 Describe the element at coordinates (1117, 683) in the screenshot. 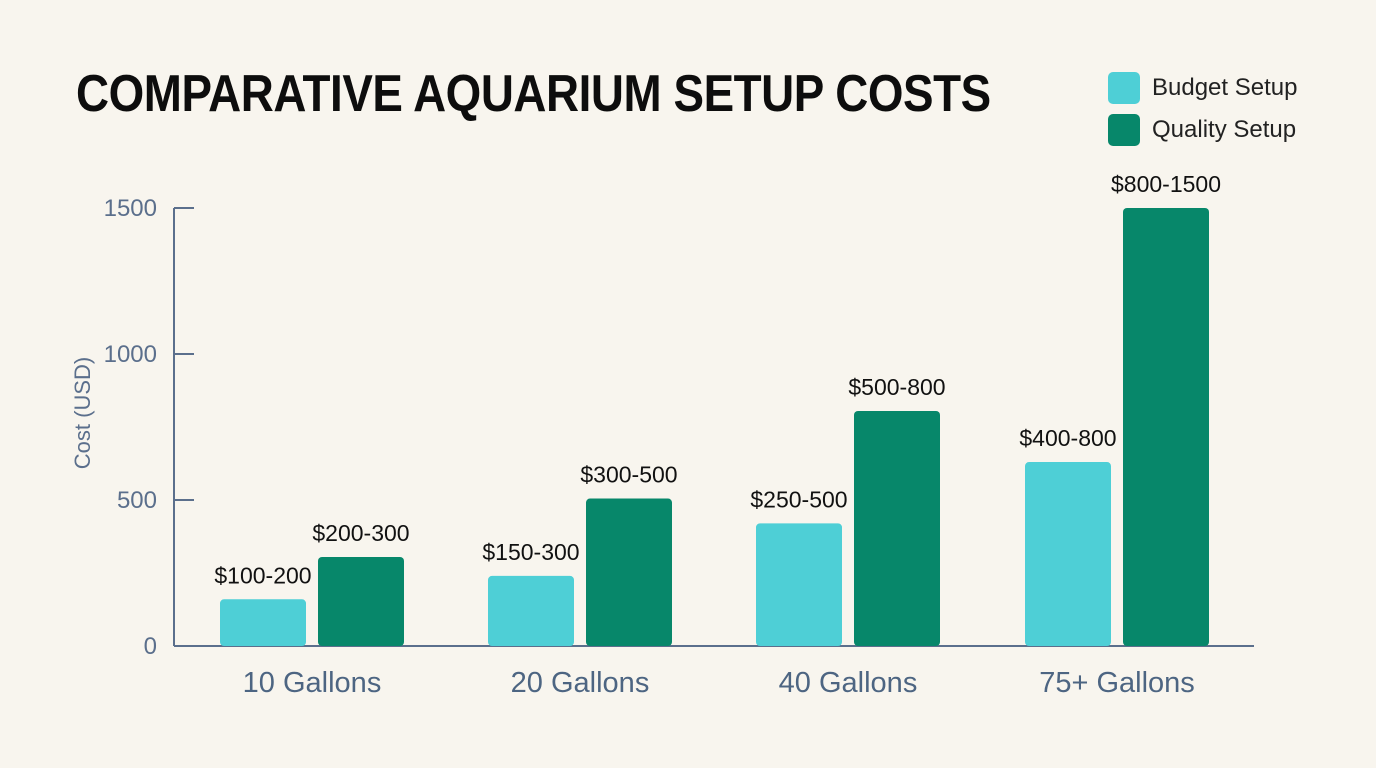

I see `x-category-label-75-gallons: 75+ Gallons` at that location.